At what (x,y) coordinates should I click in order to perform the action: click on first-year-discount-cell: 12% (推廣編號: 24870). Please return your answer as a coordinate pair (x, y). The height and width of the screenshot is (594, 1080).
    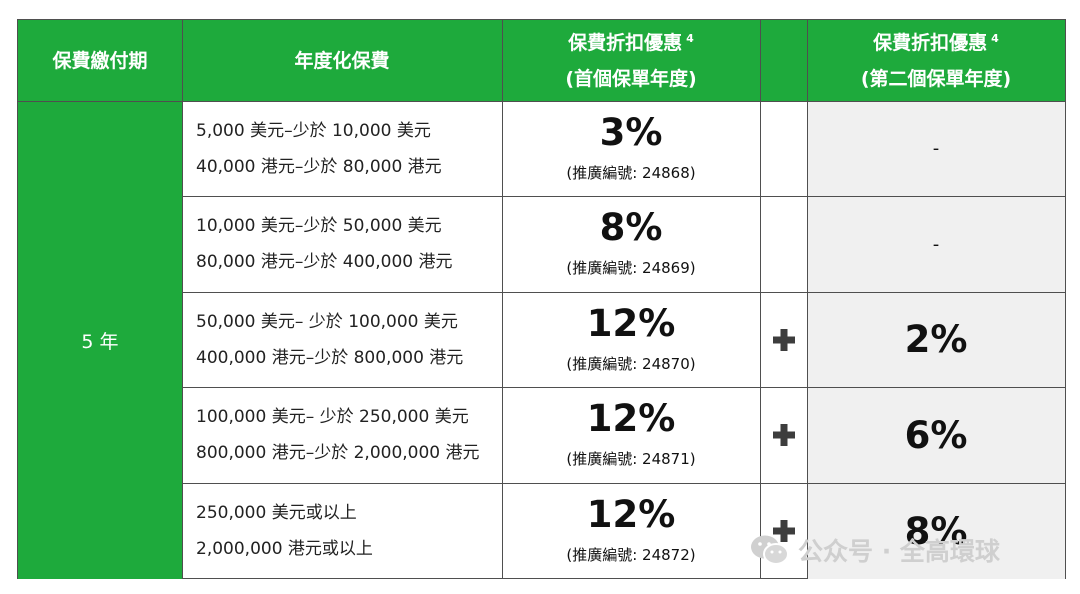
    Looking at the image, I should click on (631, 339).